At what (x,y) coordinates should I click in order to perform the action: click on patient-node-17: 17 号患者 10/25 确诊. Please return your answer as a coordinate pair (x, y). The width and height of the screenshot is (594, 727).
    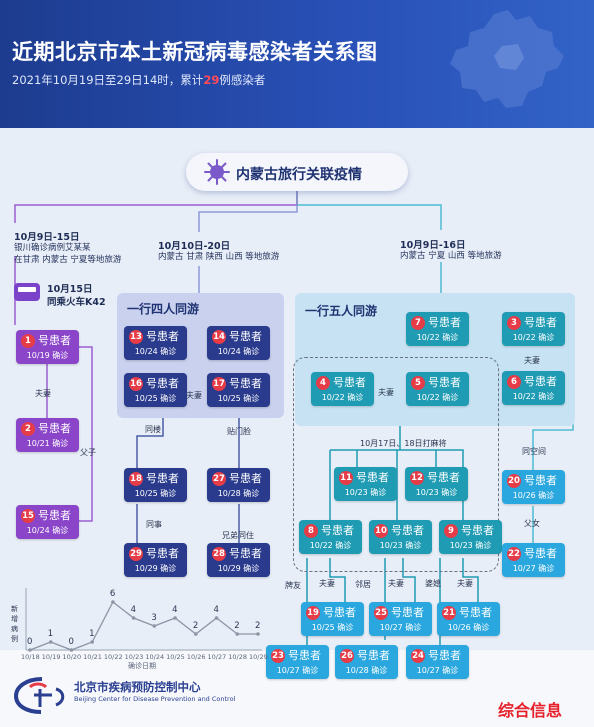
    Looking at the image, I should click on (238, 390).